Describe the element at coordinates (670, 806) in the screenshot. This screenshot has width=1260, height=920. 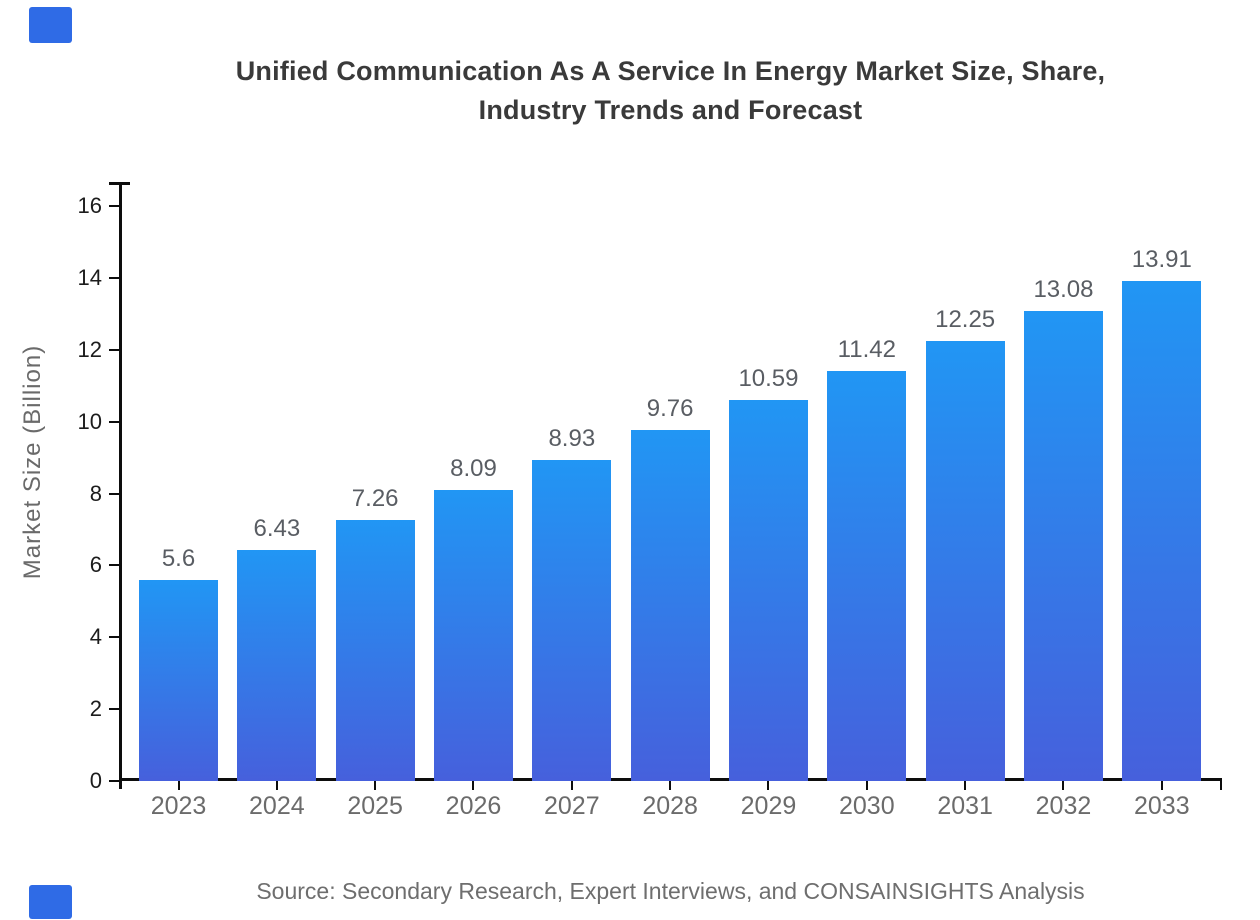
I see `x-tick-label: 2028` at that location.